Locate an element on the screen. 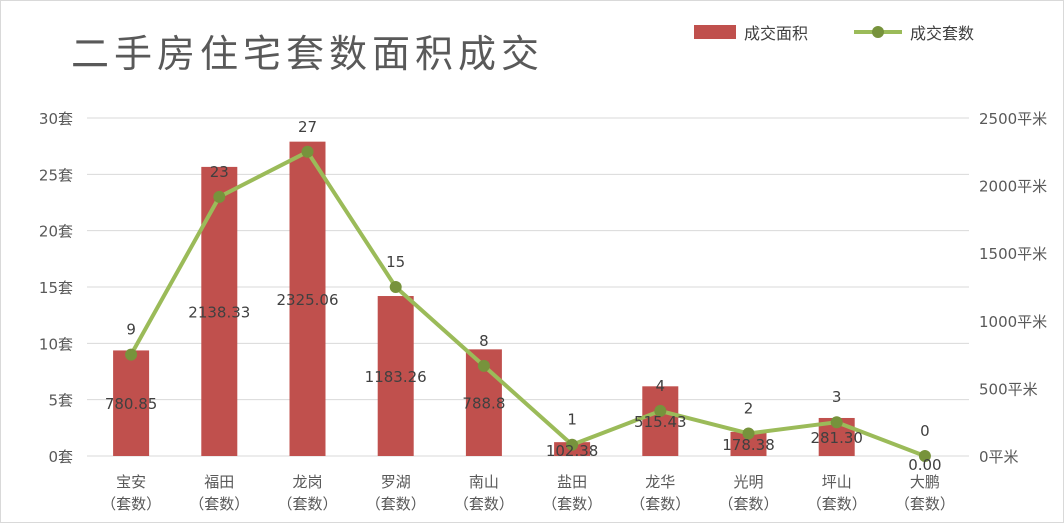 The image size is (1064, 523). y-left-tick-label: 0套 is located at coordinates (60, 457).